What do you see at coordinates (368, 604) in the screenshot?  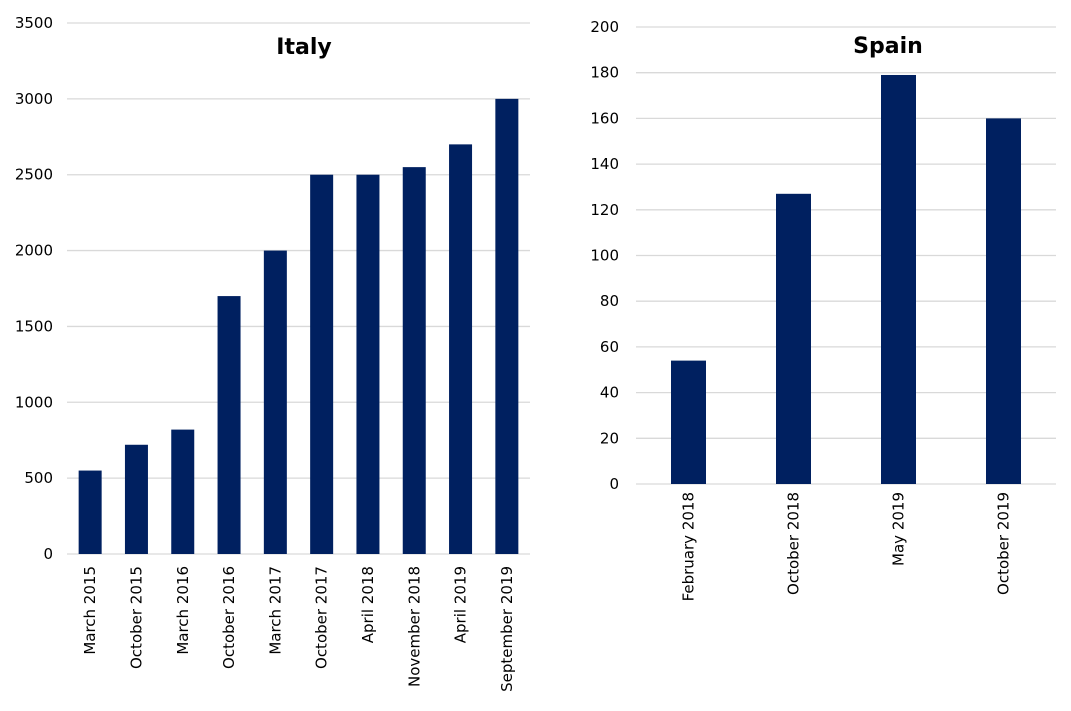 I see `italy-x-tick-label: April 2018` at bounding box center [368, 604].